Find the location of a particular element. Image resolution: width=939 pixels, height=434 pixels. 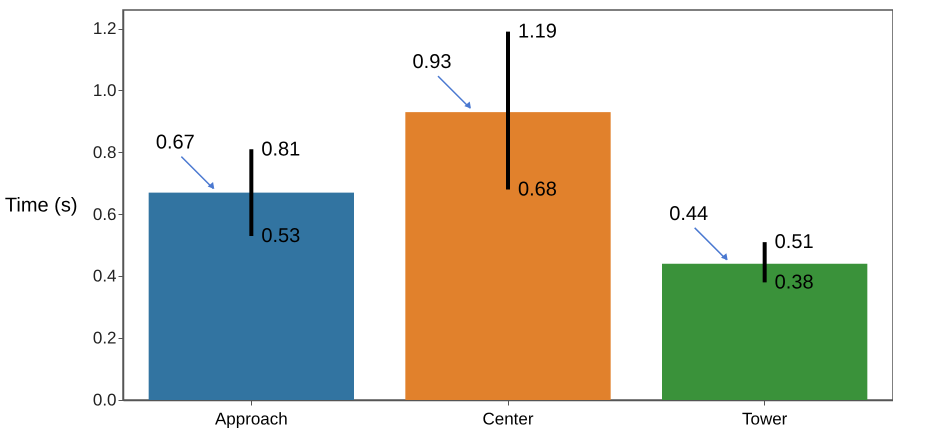

y-tick-label: 0.8 is located at coordinates (104, 152).